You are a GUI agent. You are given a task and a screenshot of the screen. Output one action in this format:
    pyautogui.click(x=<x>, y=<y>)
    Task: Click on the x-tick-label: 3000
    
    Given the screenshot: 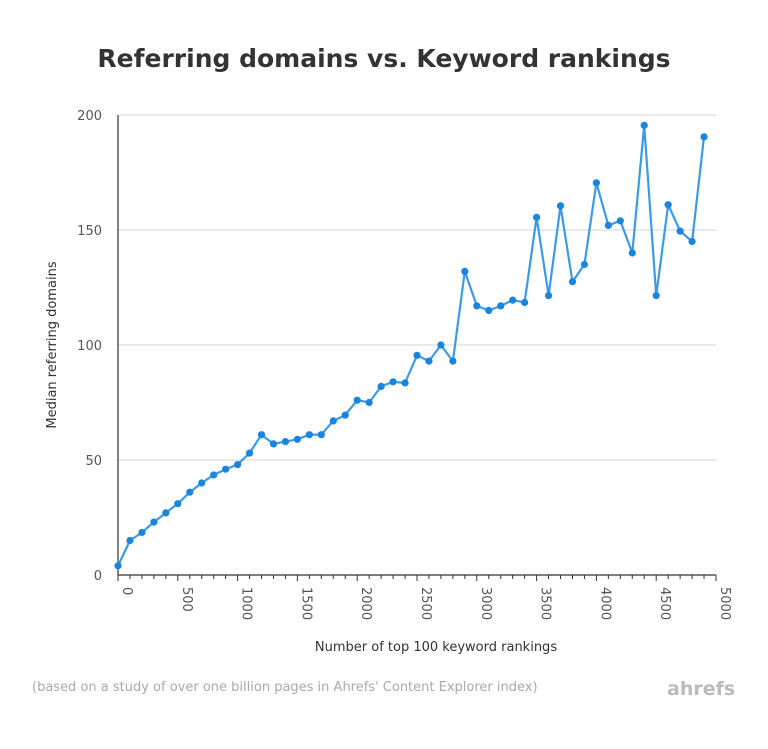 What is the action you would take?
    pyautogui.click(x=485, y=603)
    